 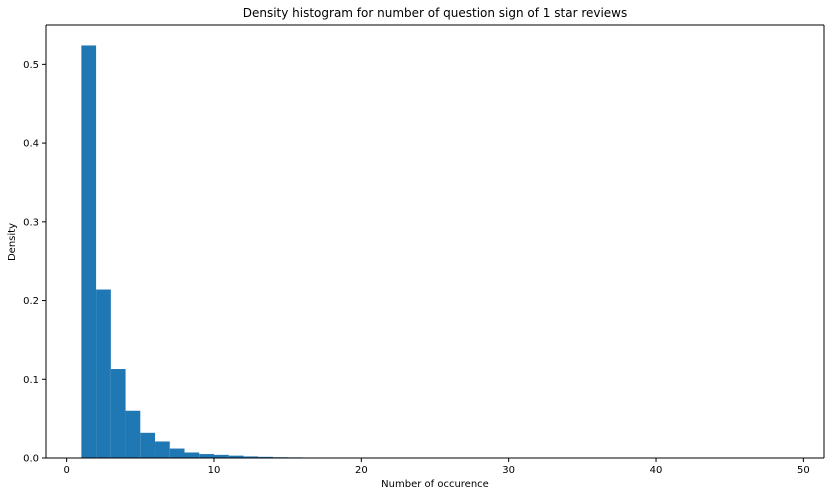 What do you see at coordinates (436, 467) in the screenshot?
I see `x-axis-ticks: 0 10 20 30 40 50` at bounding box center [436, 467].